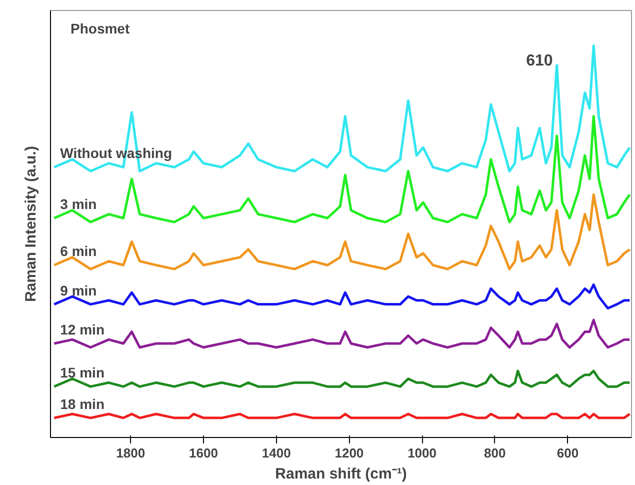  I want to click on text: Phosmet, so click(100, 28).